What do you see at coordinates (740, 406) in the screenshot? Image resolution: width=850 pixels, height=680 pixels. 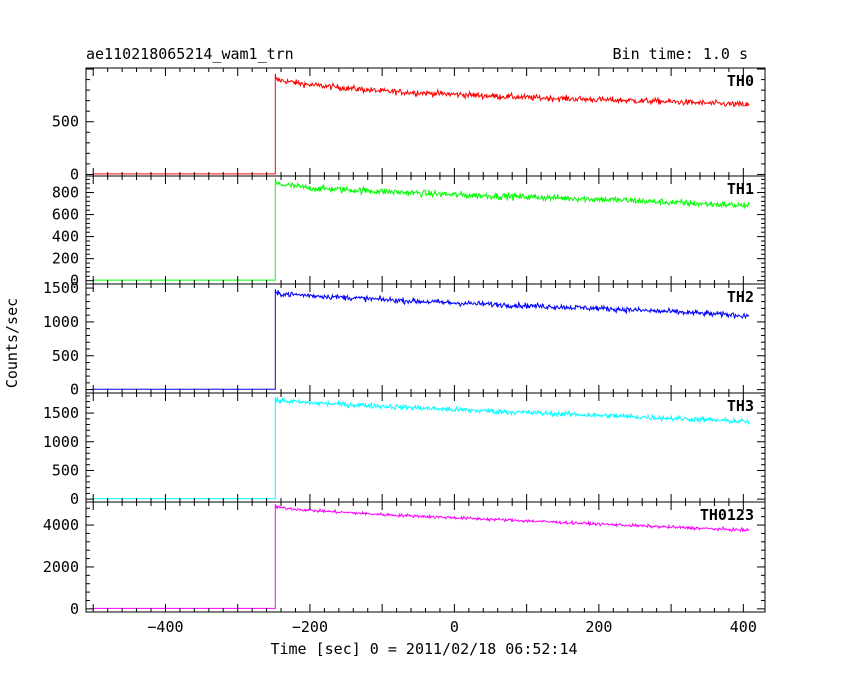 I see `series-label-th3: TH3` at bounding box center [740, 406].